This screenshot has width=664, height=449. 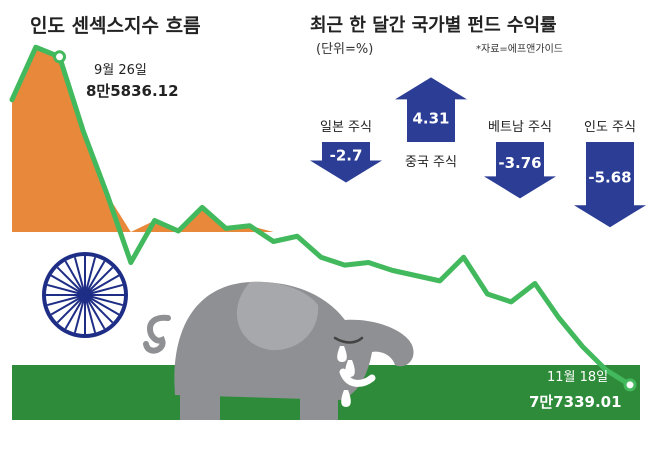 What do you see at coordinates (519, 49) in the screenshot?
I see `source-label: *자료=에프앤가이드` at bounding box center [519, 49].